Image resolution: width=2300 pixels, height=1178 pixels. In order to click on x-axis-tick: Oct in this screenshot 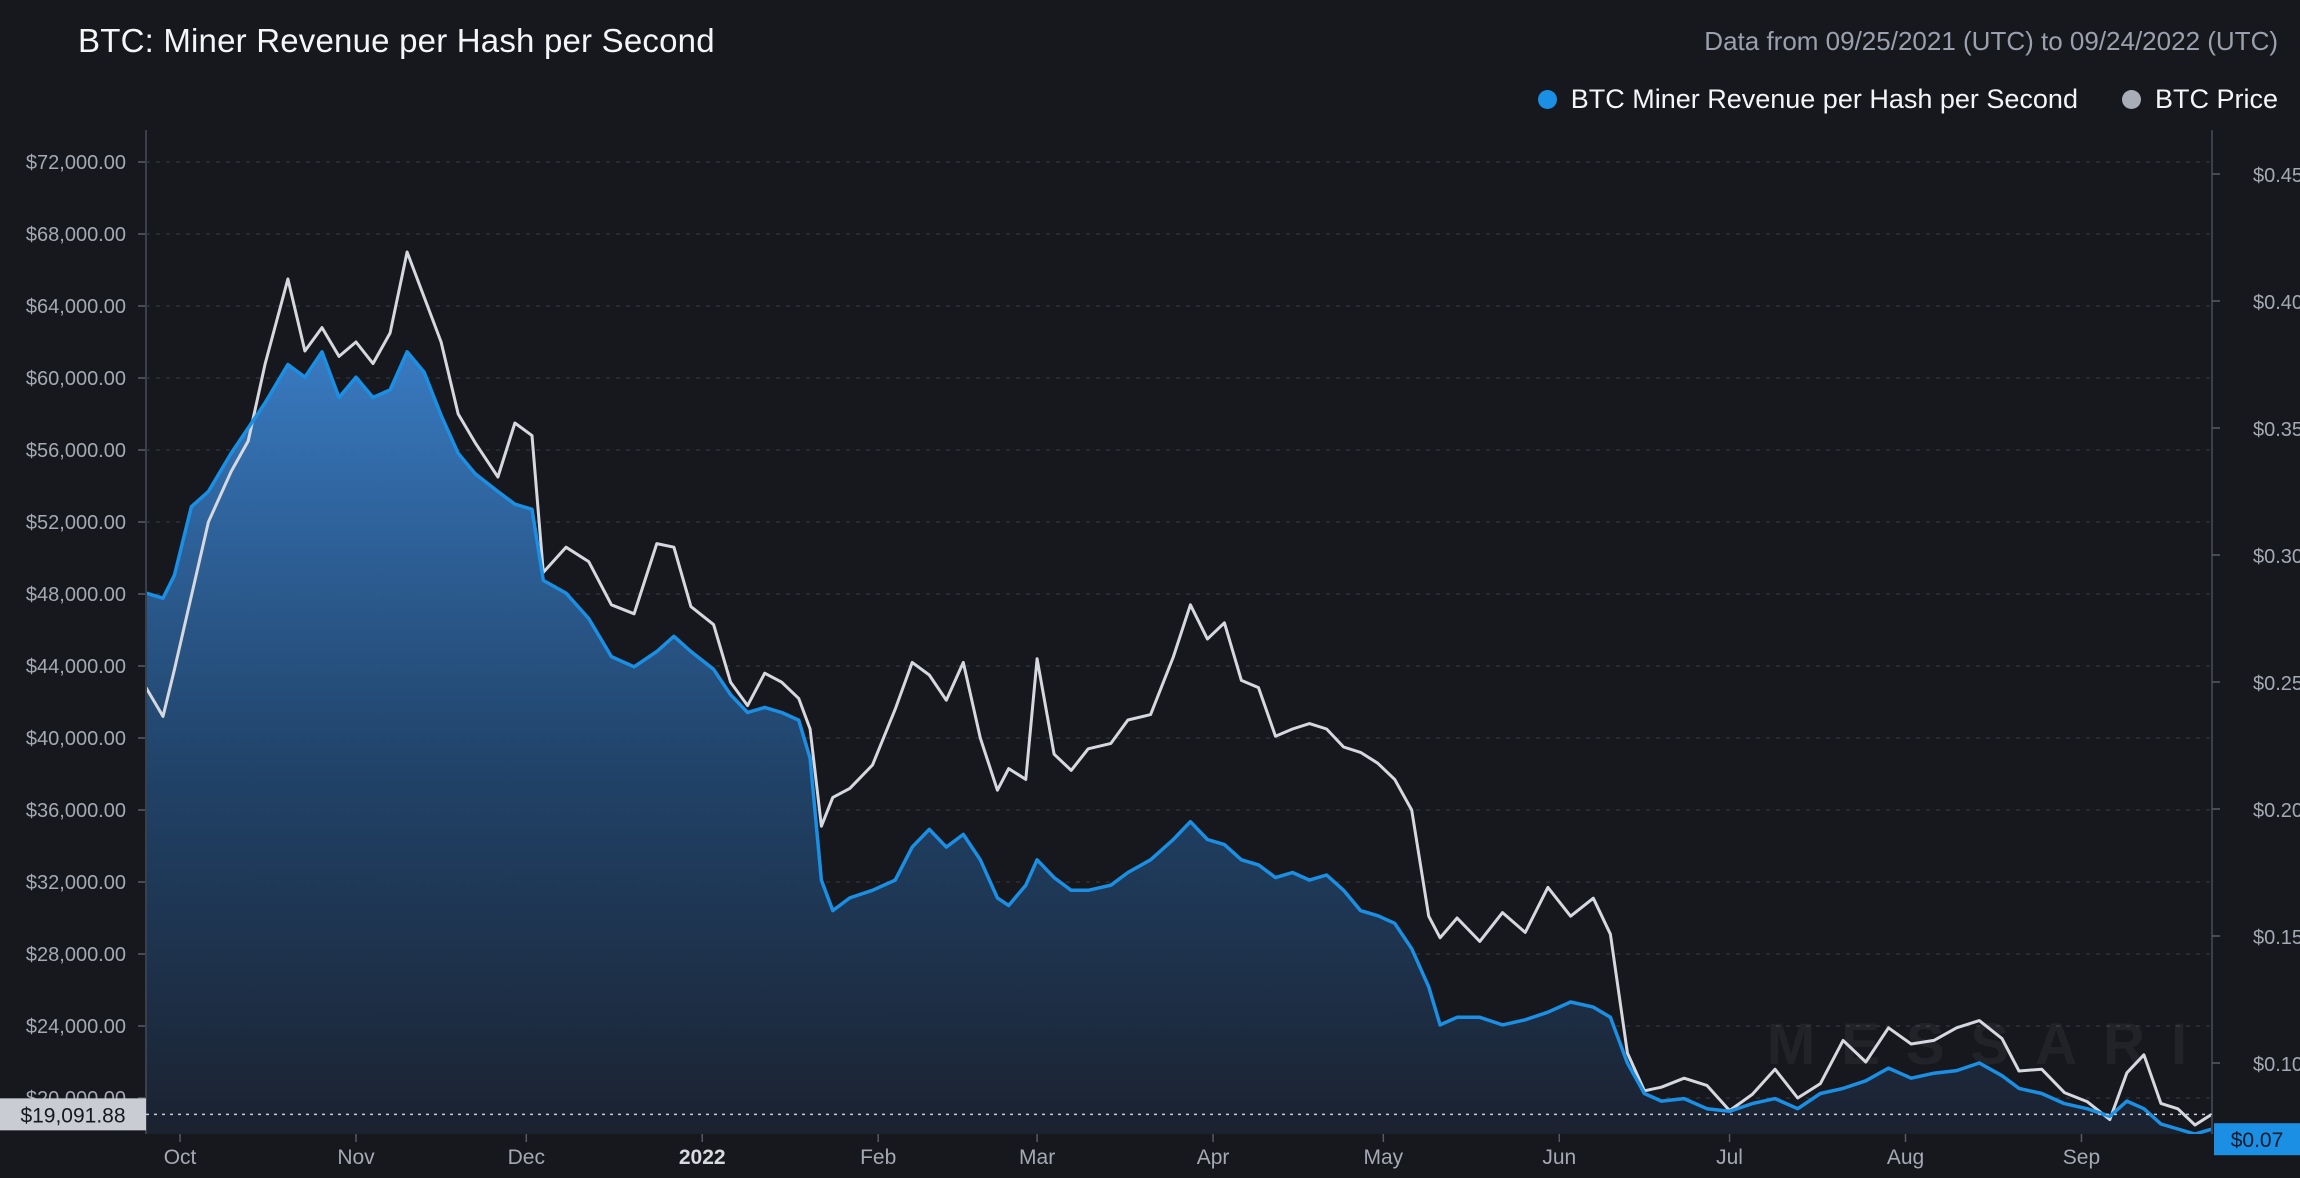, I will do `click(180, 1157)`.